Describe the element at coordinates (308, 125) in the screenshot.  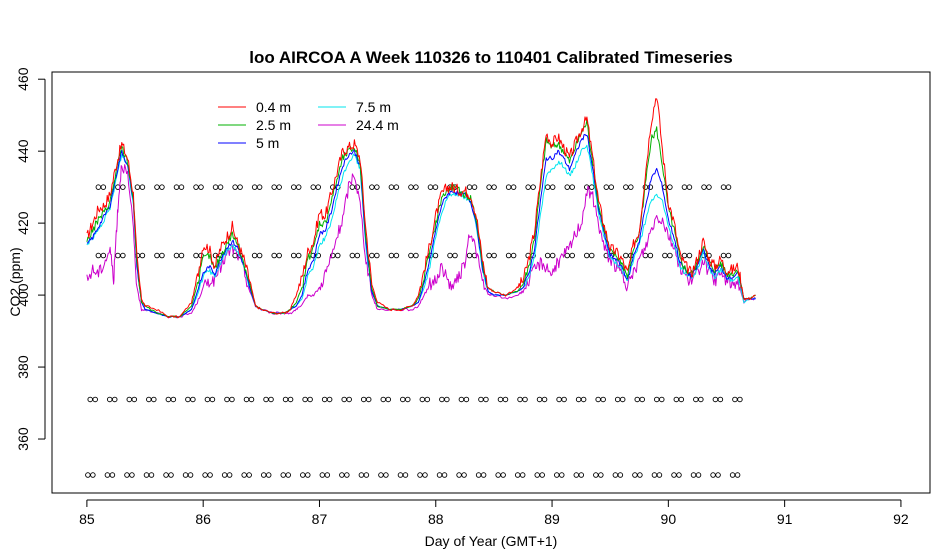
I see `legend: 0.4 m 2.5 m 5 m 7.5 m 24.4 m` at that location.